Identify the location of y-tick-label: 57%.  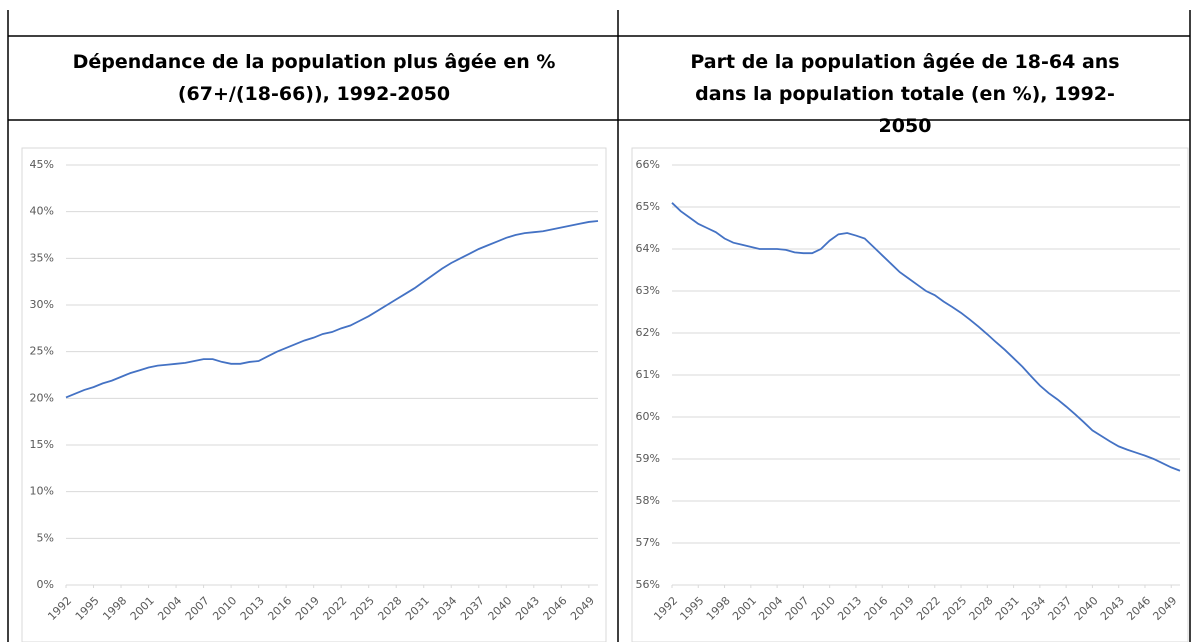
(648, 542).